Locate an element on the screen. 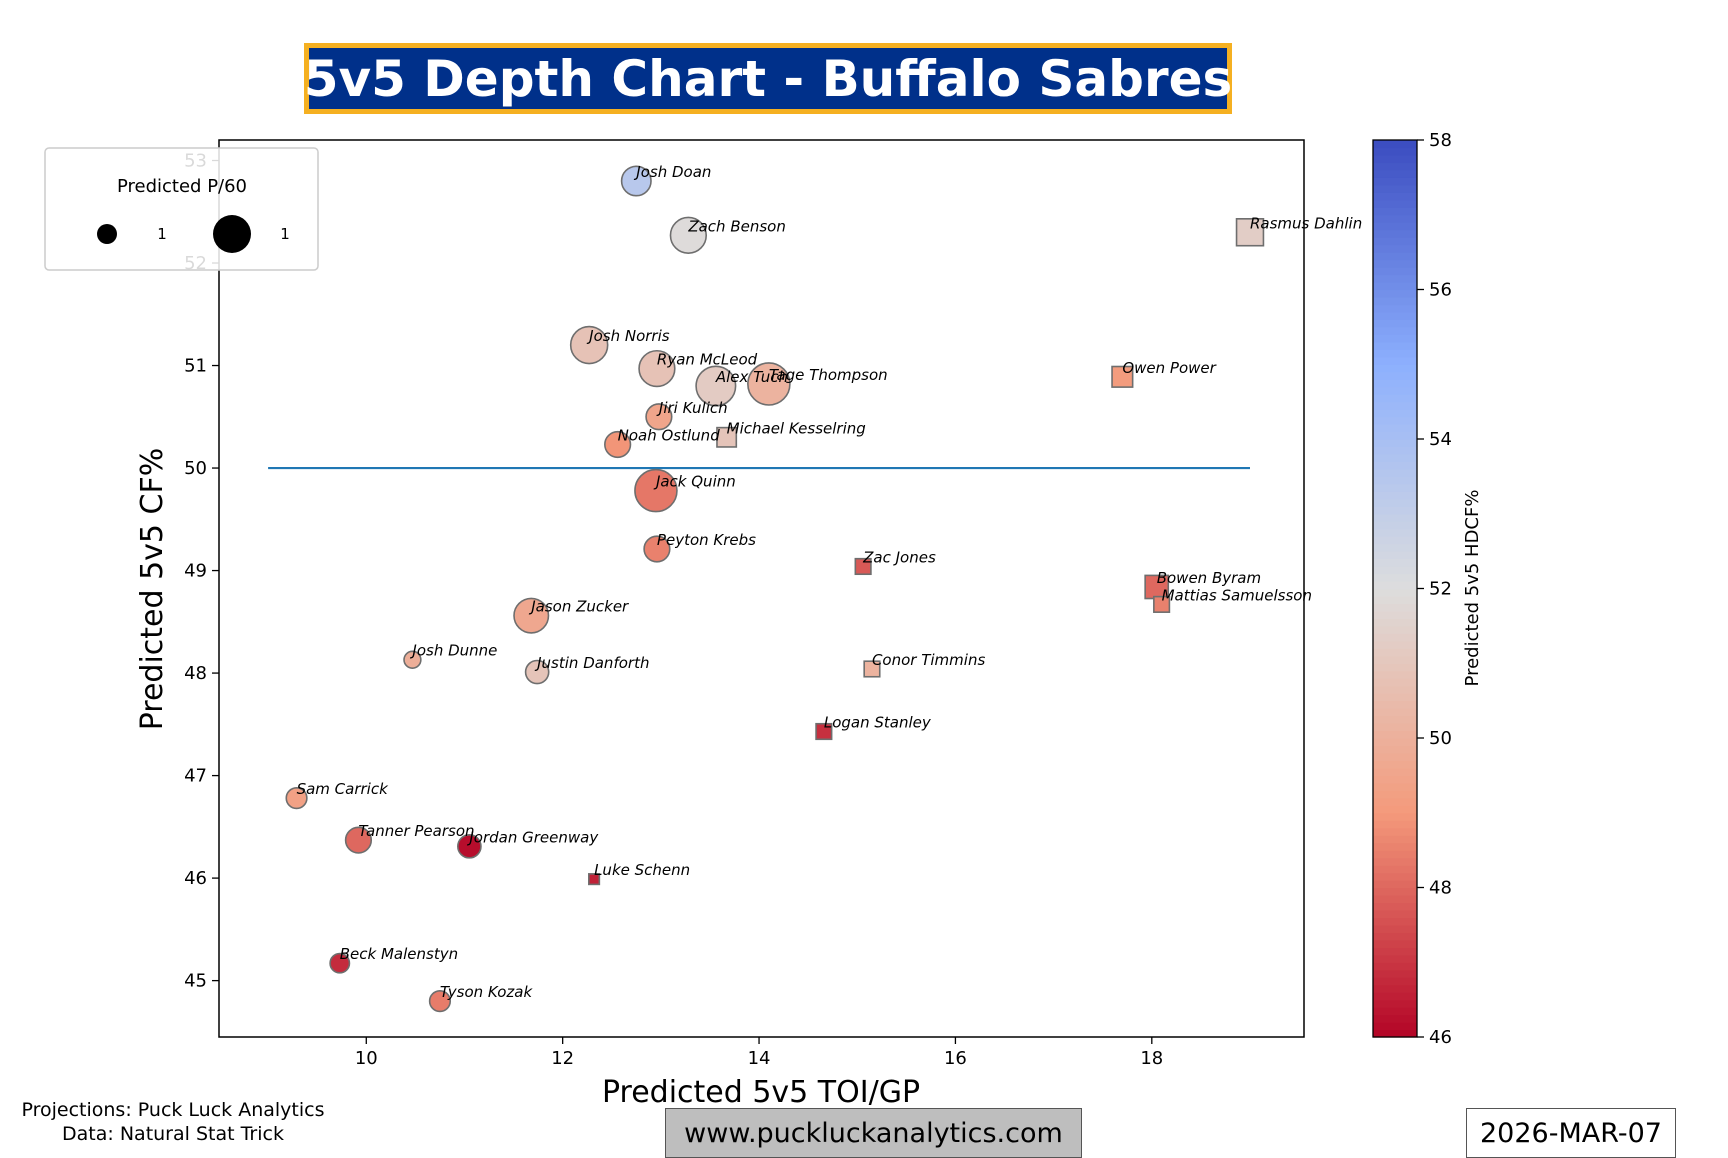 Image resolution: width=1728 pixels, height=1158 pixels. x-axis-label: Predicted 5v5 TOI/GP is located at coordinates (761, 1092).